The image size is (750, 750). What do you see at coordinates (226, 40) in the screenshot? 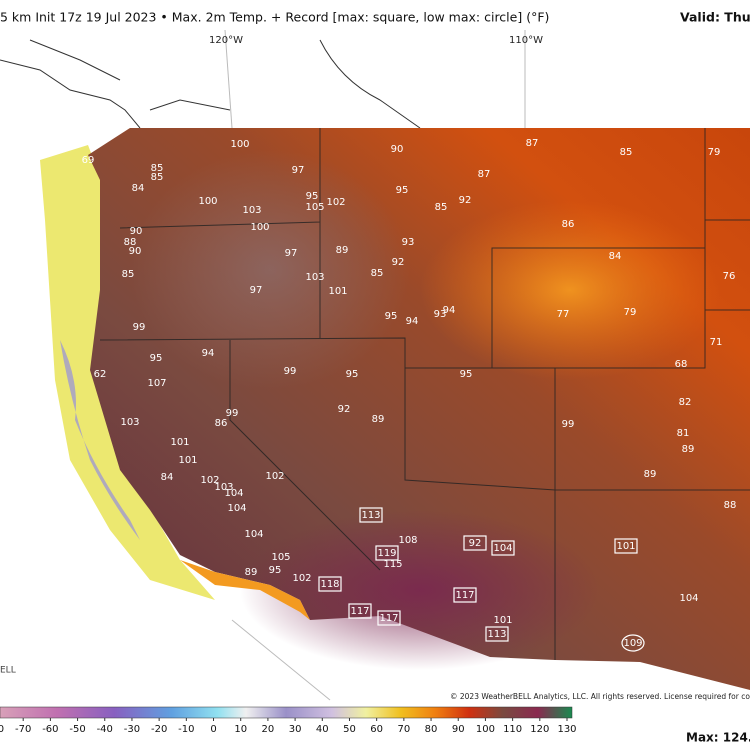
I see `longitude-label: 120°W` at bounding box center [226, 40].